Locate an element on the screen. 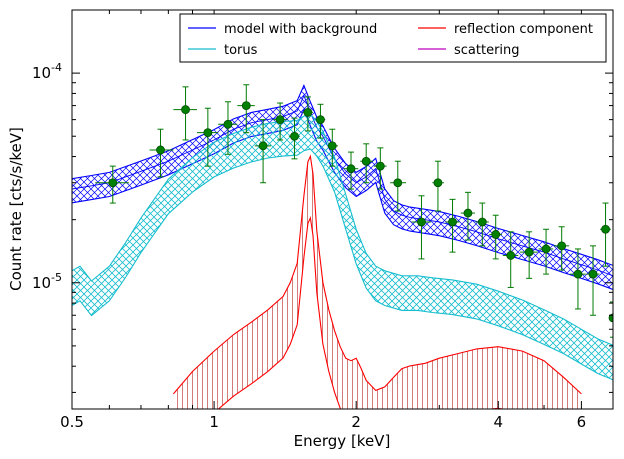 This screenshot has width=624, height=459. x-axis-label: Energy [keV] is located at coordinates (342, 441).